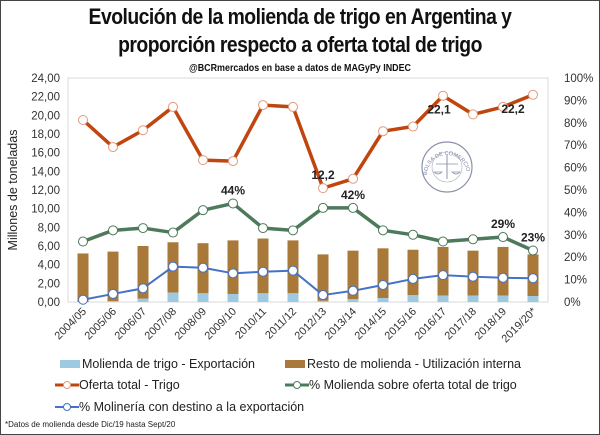  Describe the element at coordinates (49, 266) in the screenshot. I see `y-tick-label: 4,00` at that location.